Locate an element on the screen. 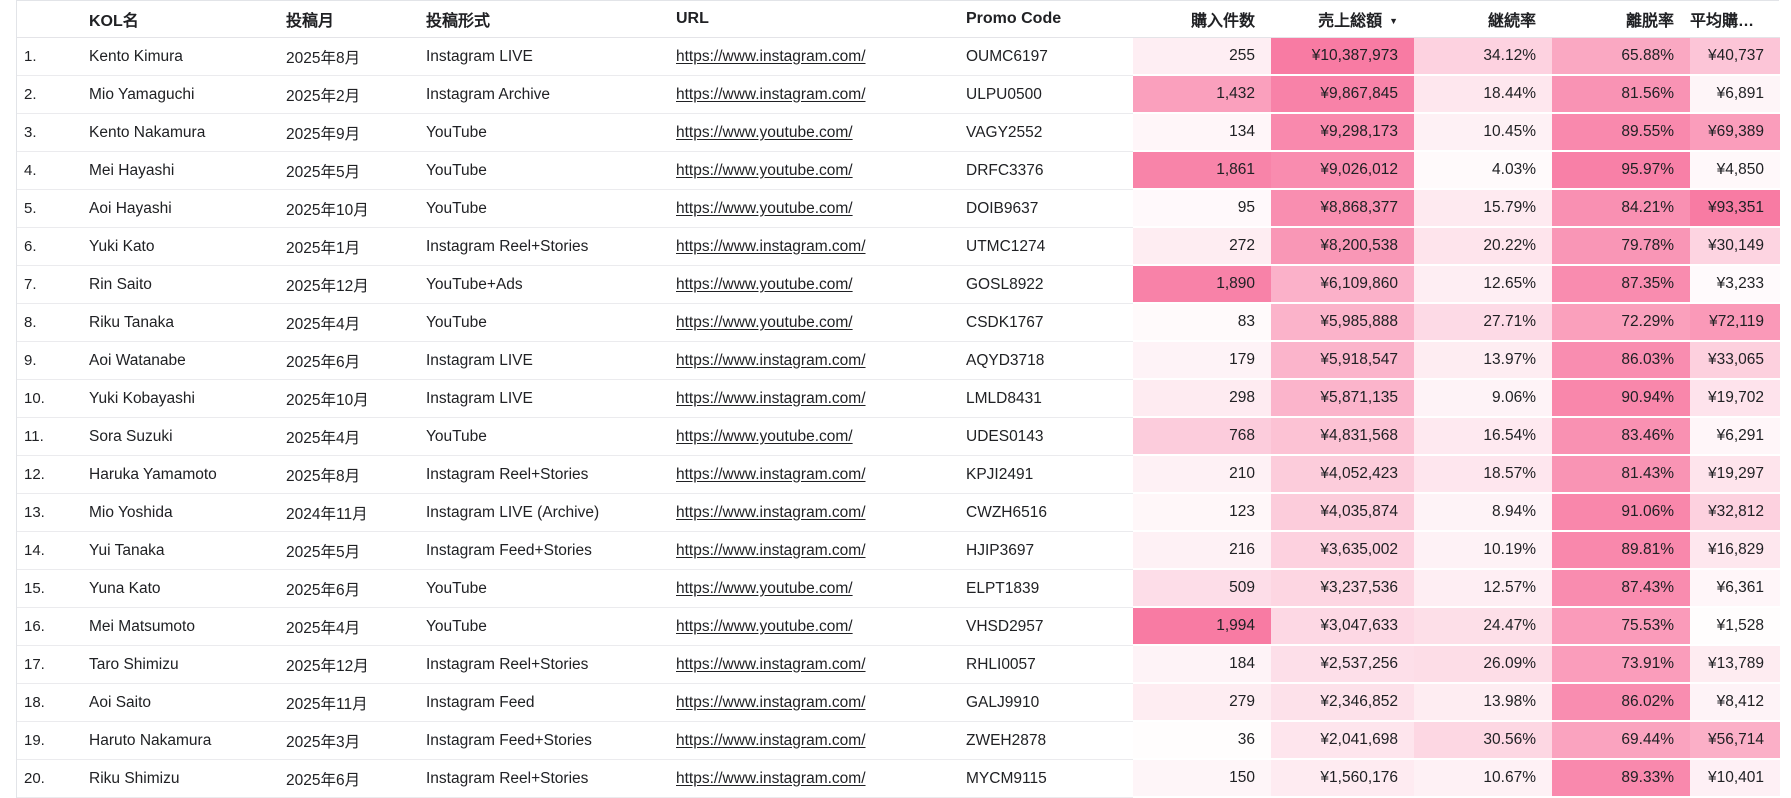  cell-churn_rate: 89.81% is located at coordinates (1621, 551).